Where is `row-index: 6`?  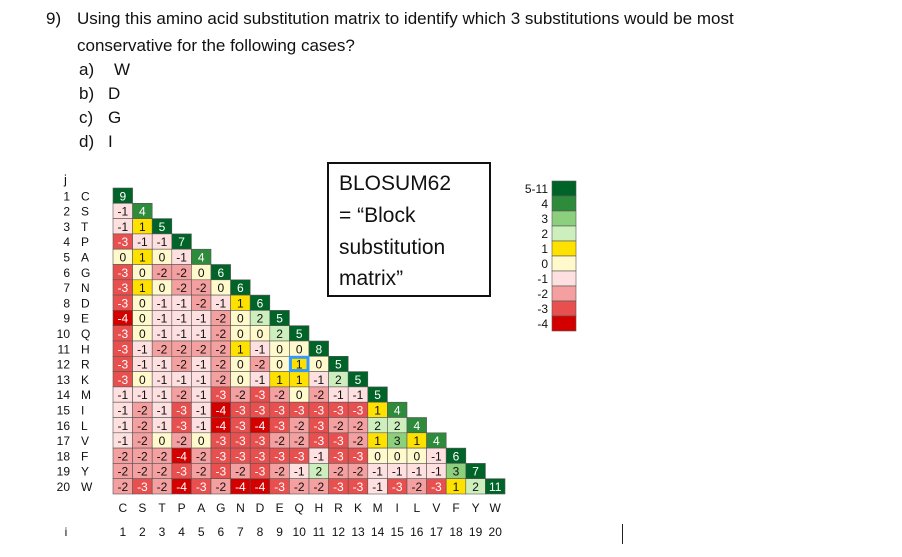
row-index: 6 is located at coordinates (66, 273).